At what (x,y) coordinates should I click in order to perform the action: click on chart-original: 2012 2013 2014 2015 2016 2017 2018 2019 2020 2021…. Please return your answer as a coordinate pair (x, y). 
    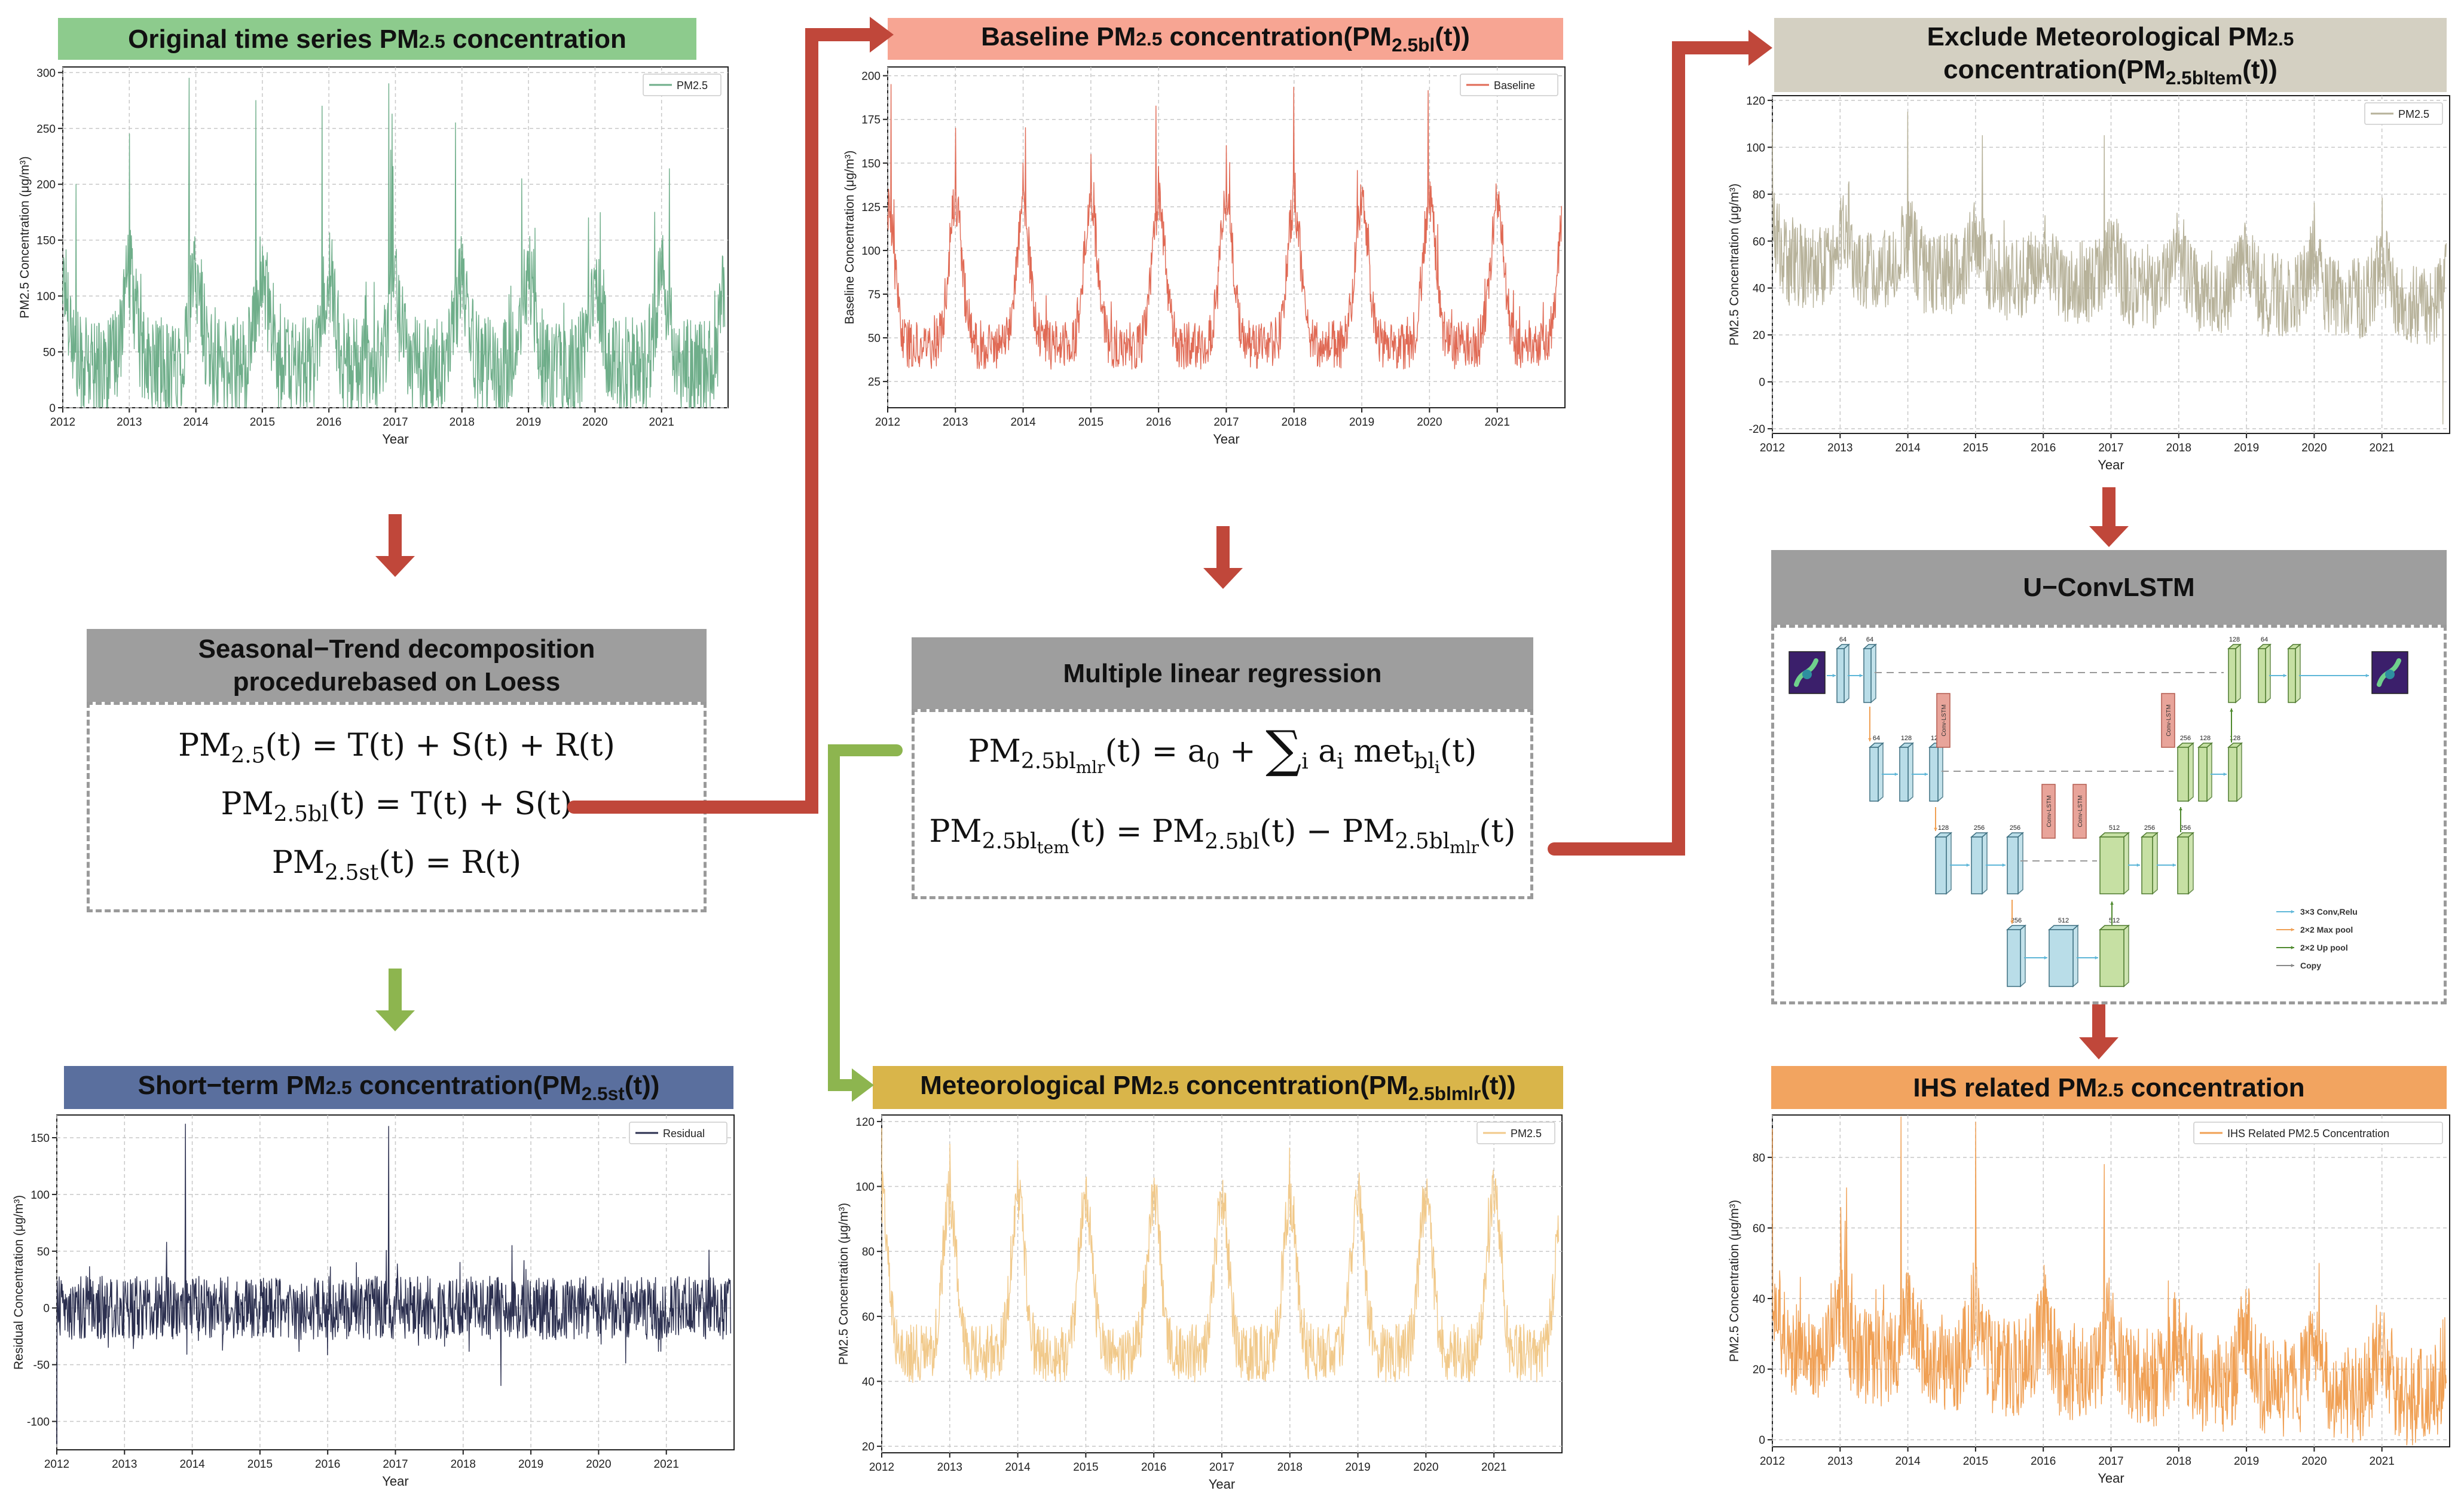
    Looking at the image, I should click on (373, 258).